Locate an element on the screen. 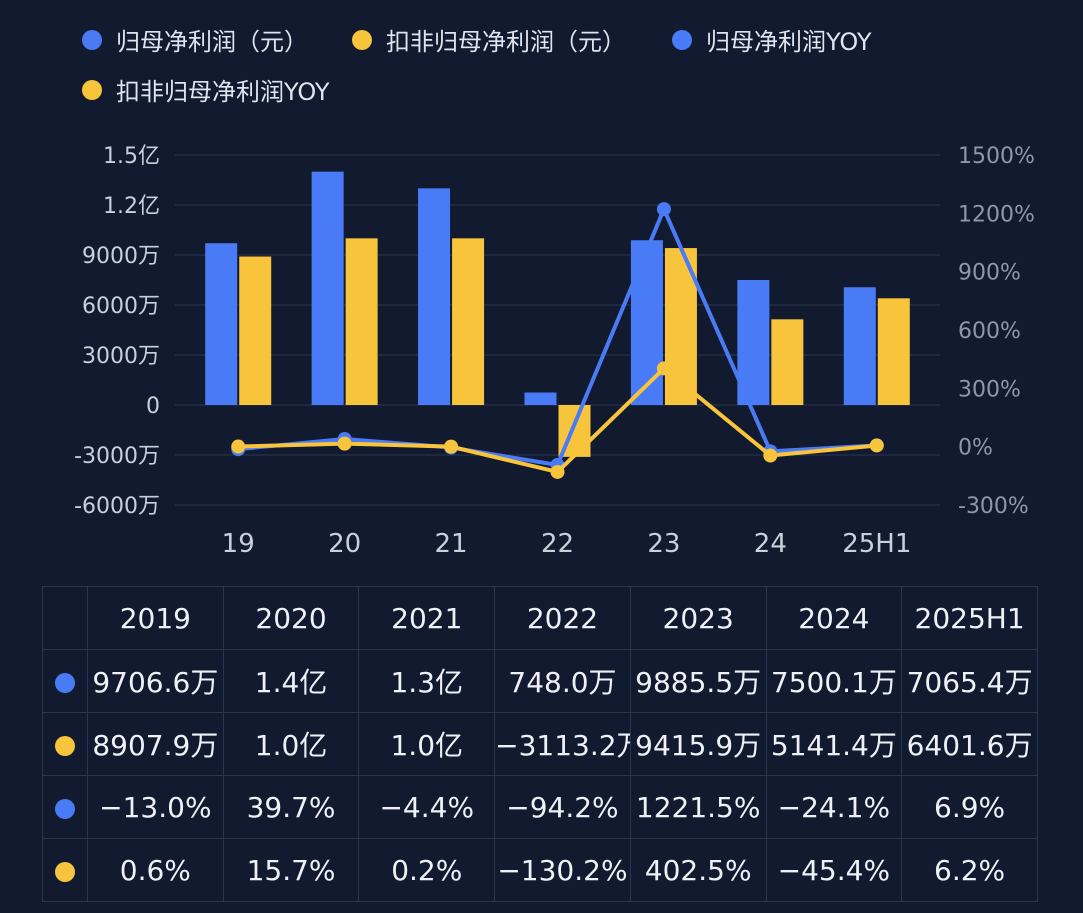 Image resolution: width=1083 pixels, height=913 pixels. chart-legend: 归母净利润（元） 扣非归母净利润（元） 归母净利润YOY 扣非归母净利润YOY is located at coordinates (541, 65).